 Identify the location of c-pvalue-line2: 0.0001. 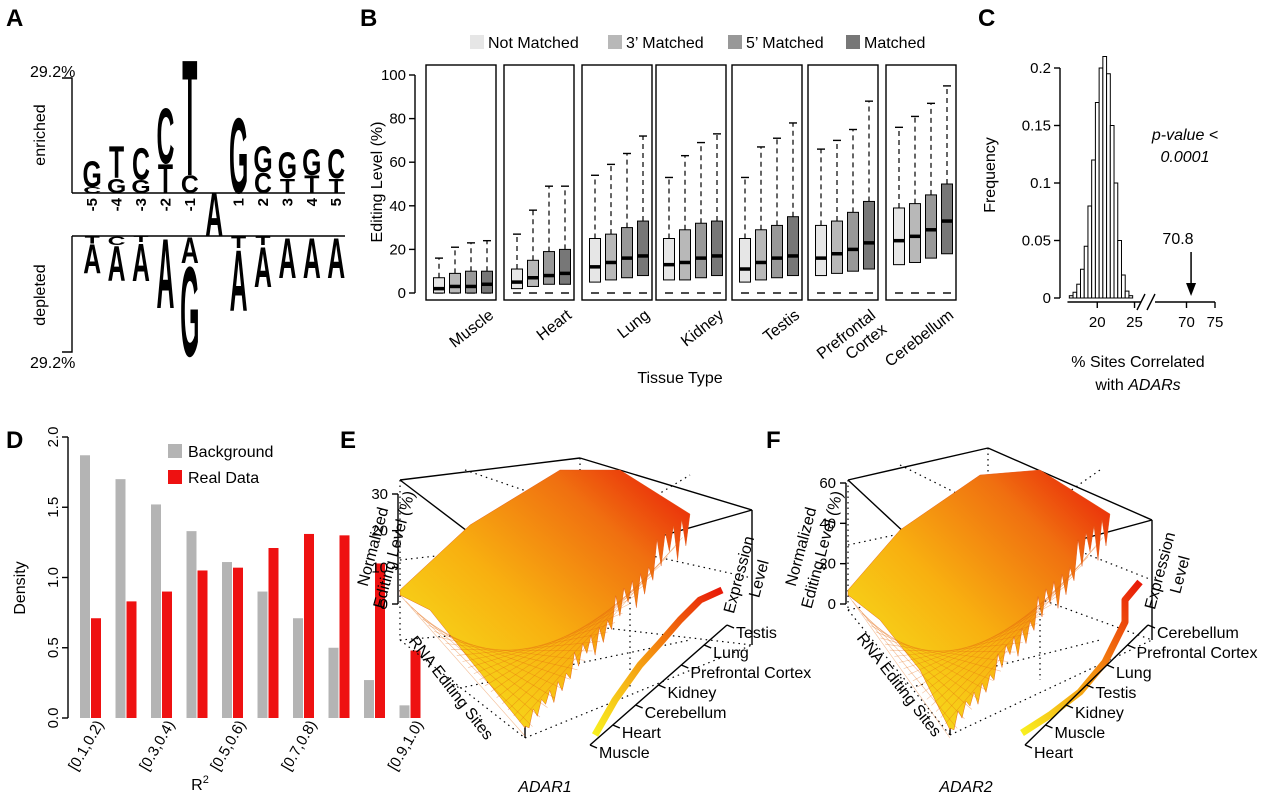
(1185, 157).